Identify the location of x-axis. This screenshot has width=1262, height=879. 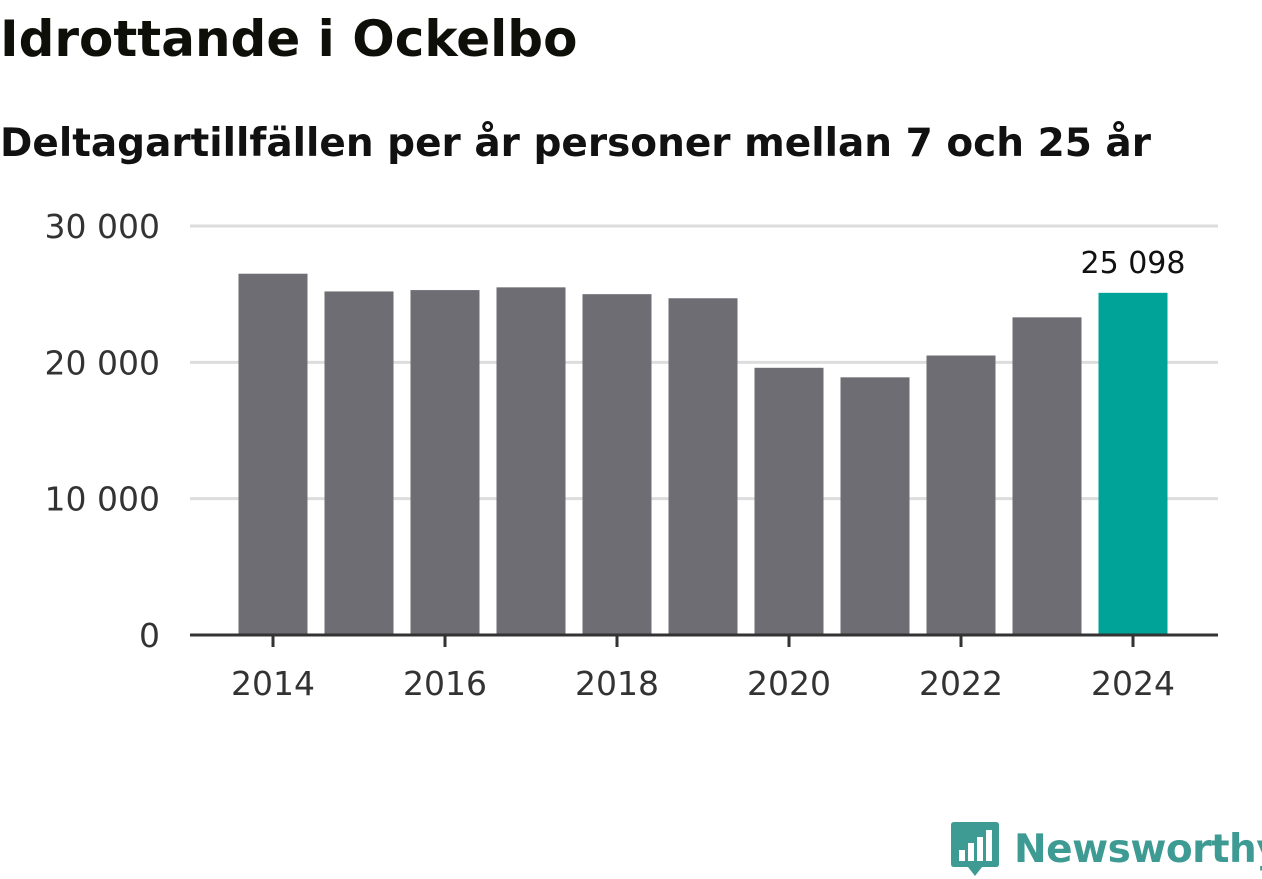
(704, 640).